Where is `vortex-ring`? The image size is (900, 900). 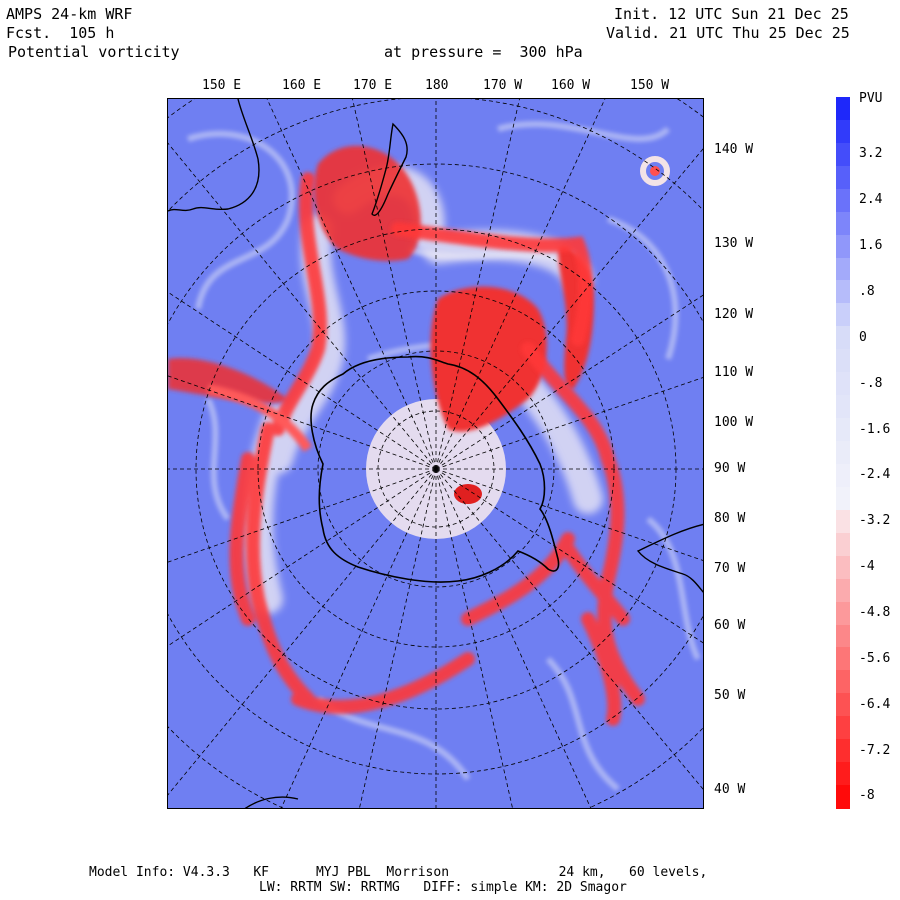 vortex-ring is located at coordinates (655, 171).